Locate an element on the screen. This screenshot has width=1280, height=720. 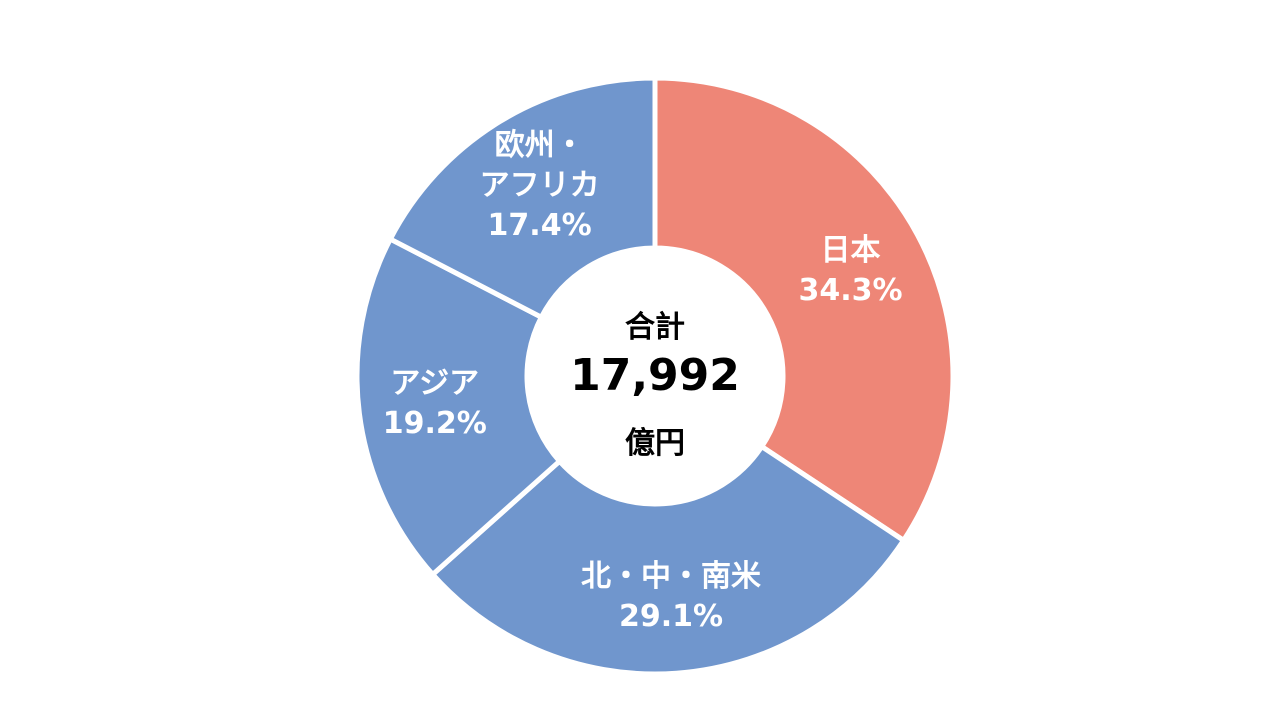
center-total: 17,992 is located at coordinates (655, 375).